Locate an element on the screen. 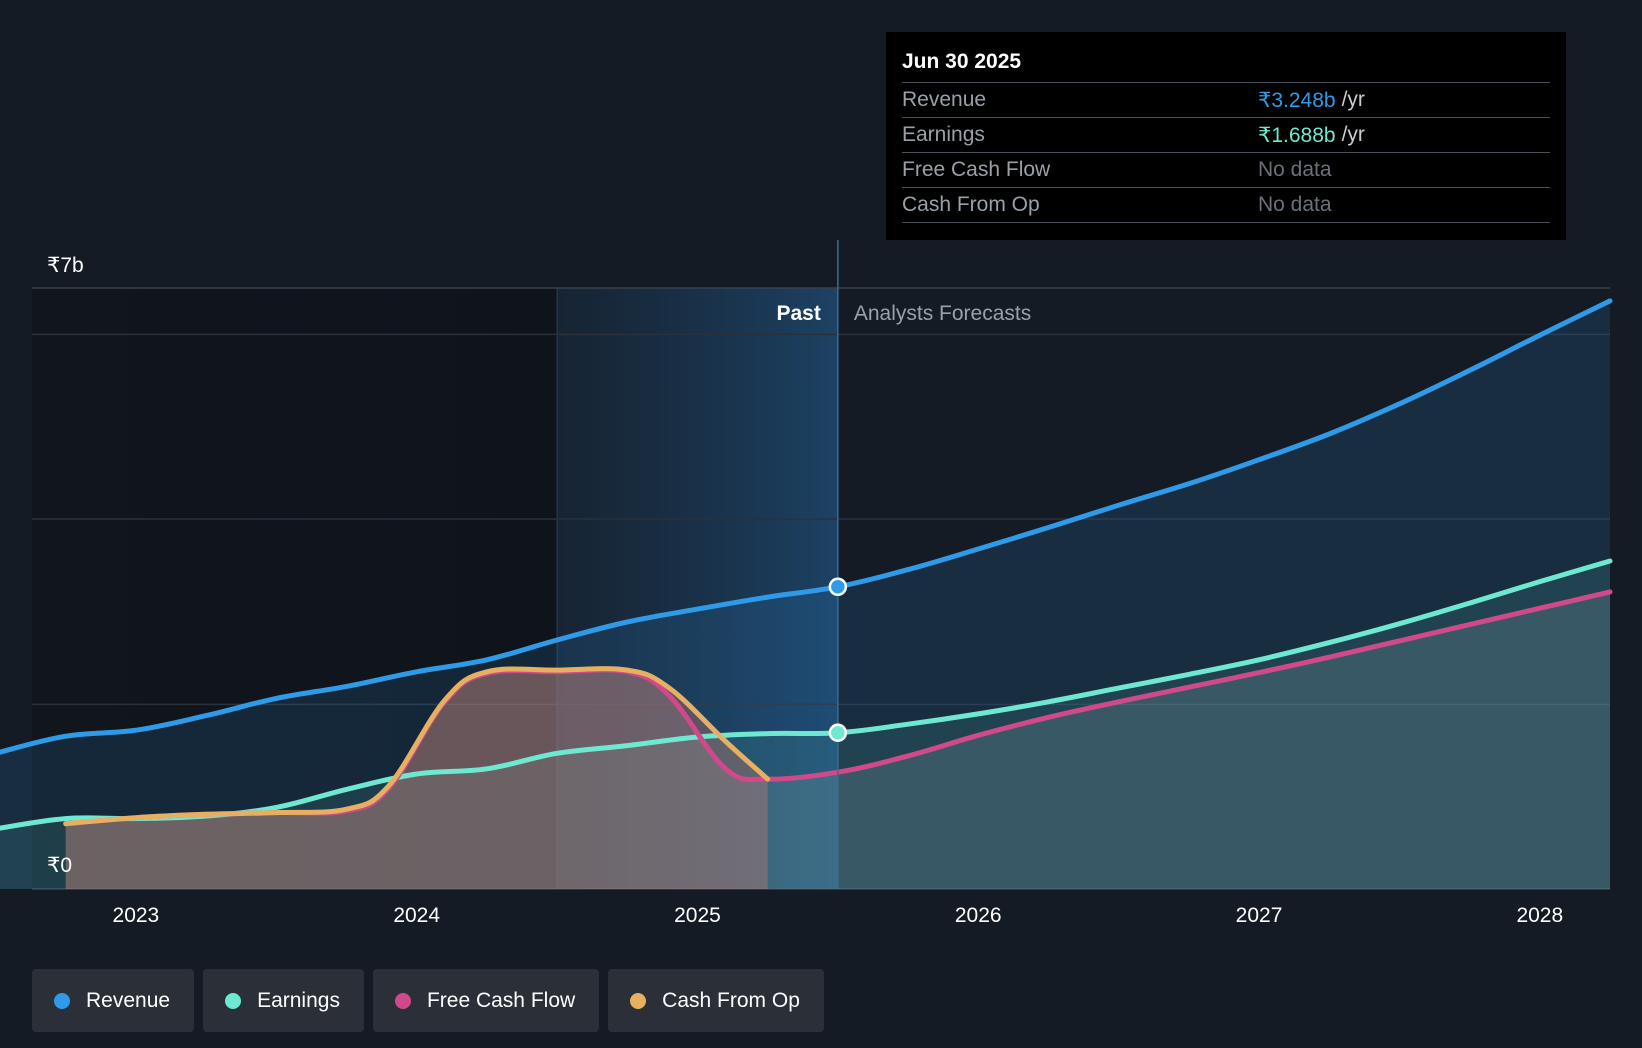 The image size is (1642, 1048). marker-earnings is located at coordinates (838, 732).